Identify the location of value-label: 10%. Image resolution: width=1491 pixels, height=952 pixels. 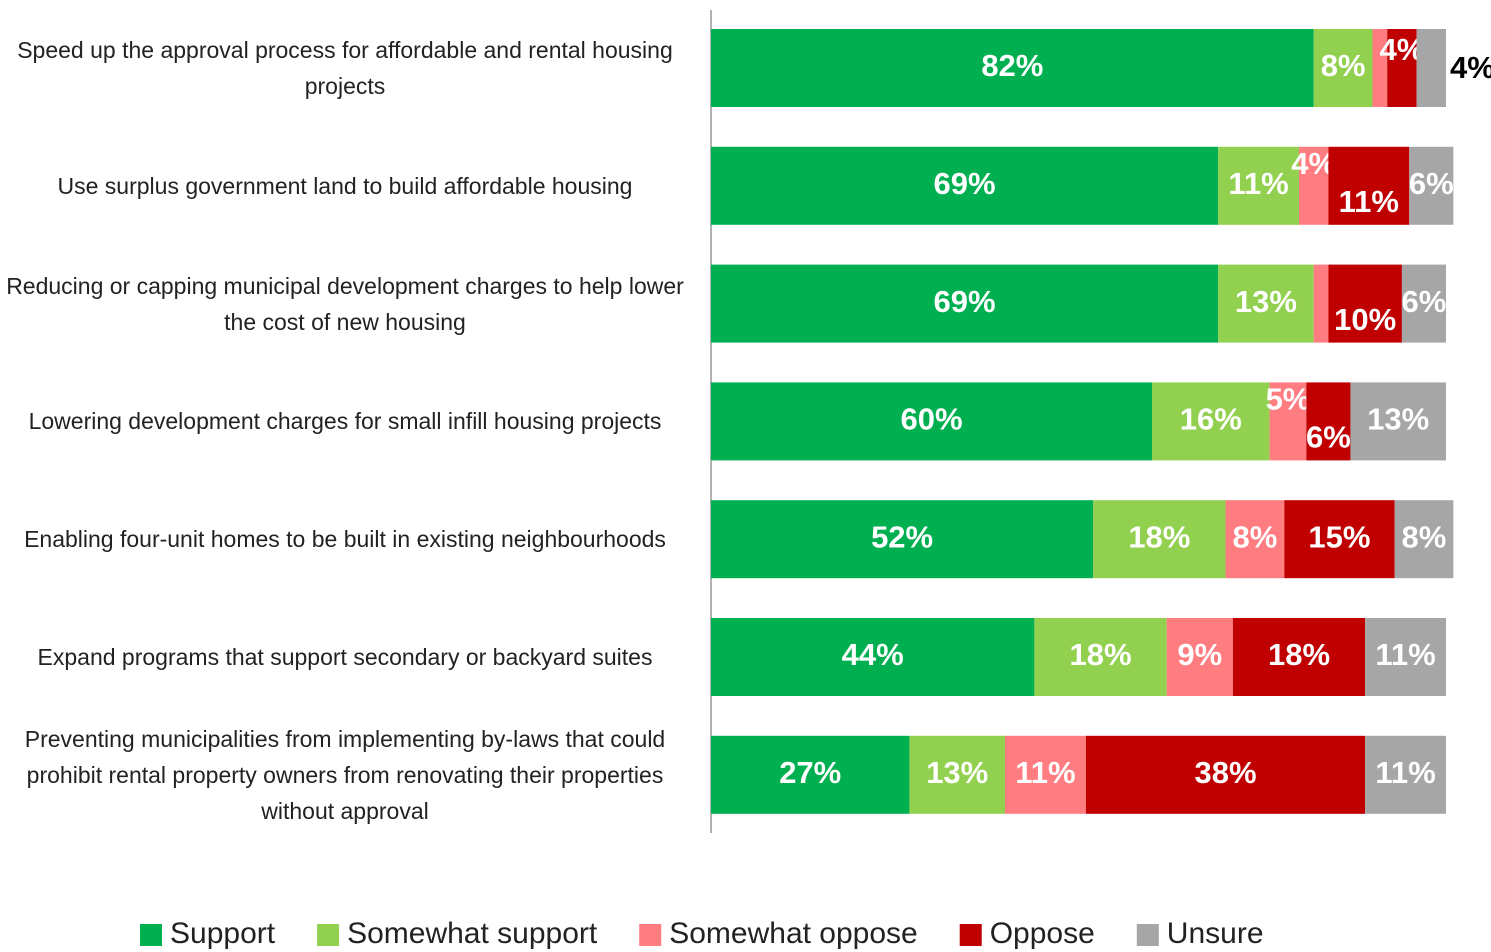
(1365, 319).